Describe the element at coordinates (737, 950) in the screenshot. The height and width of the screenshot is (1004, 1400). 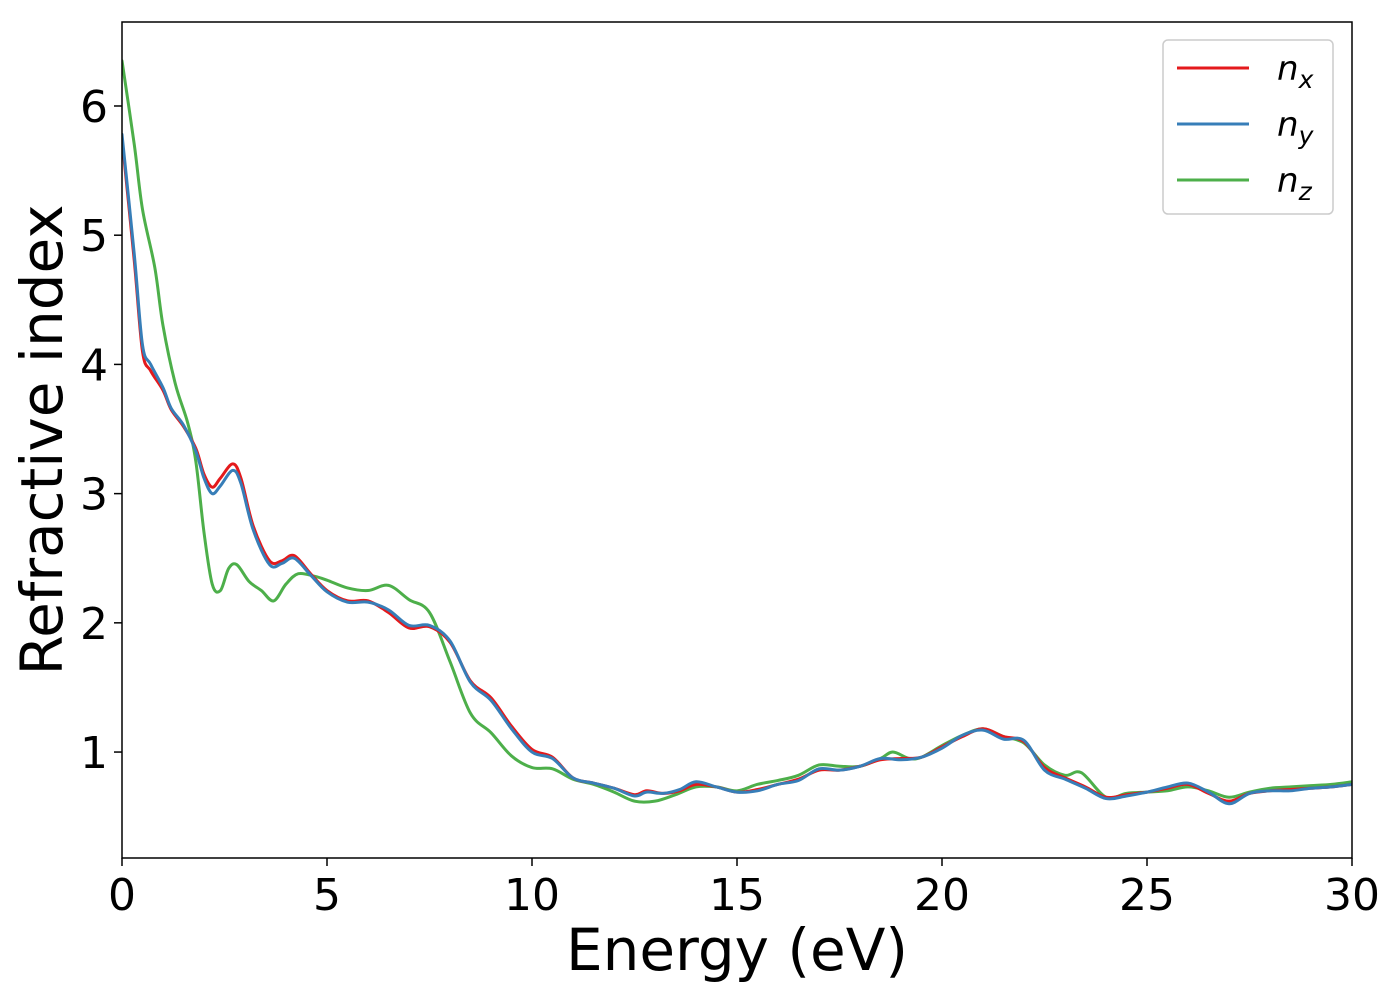
I see `x-axis-label: Energy (eV)` at that location.